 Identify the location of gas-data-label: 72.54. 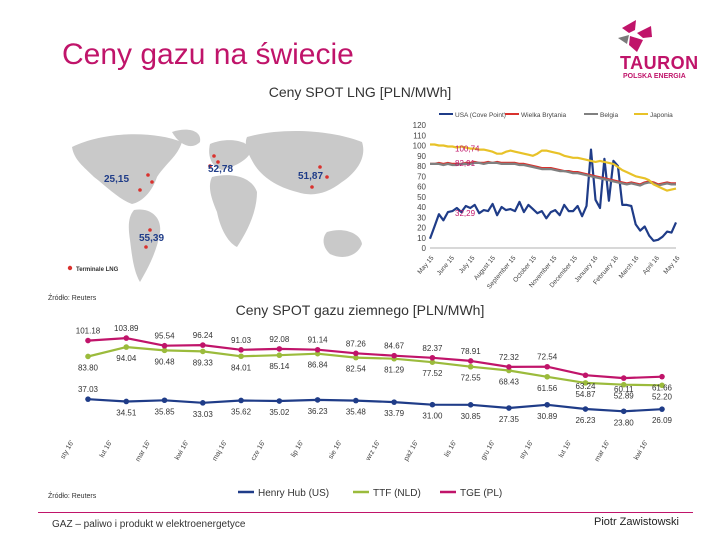
(547, 357).